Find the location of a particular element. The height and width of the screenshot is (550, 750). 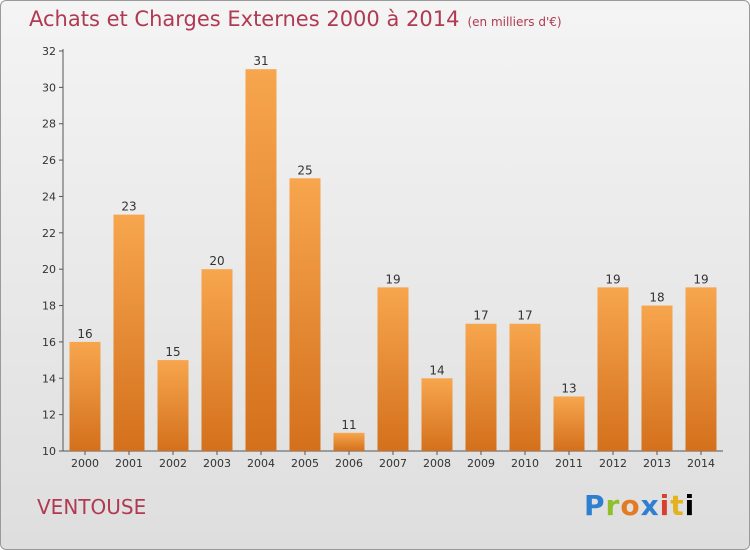

x-tick-label: 2008 is located at coordinates (437, 463).